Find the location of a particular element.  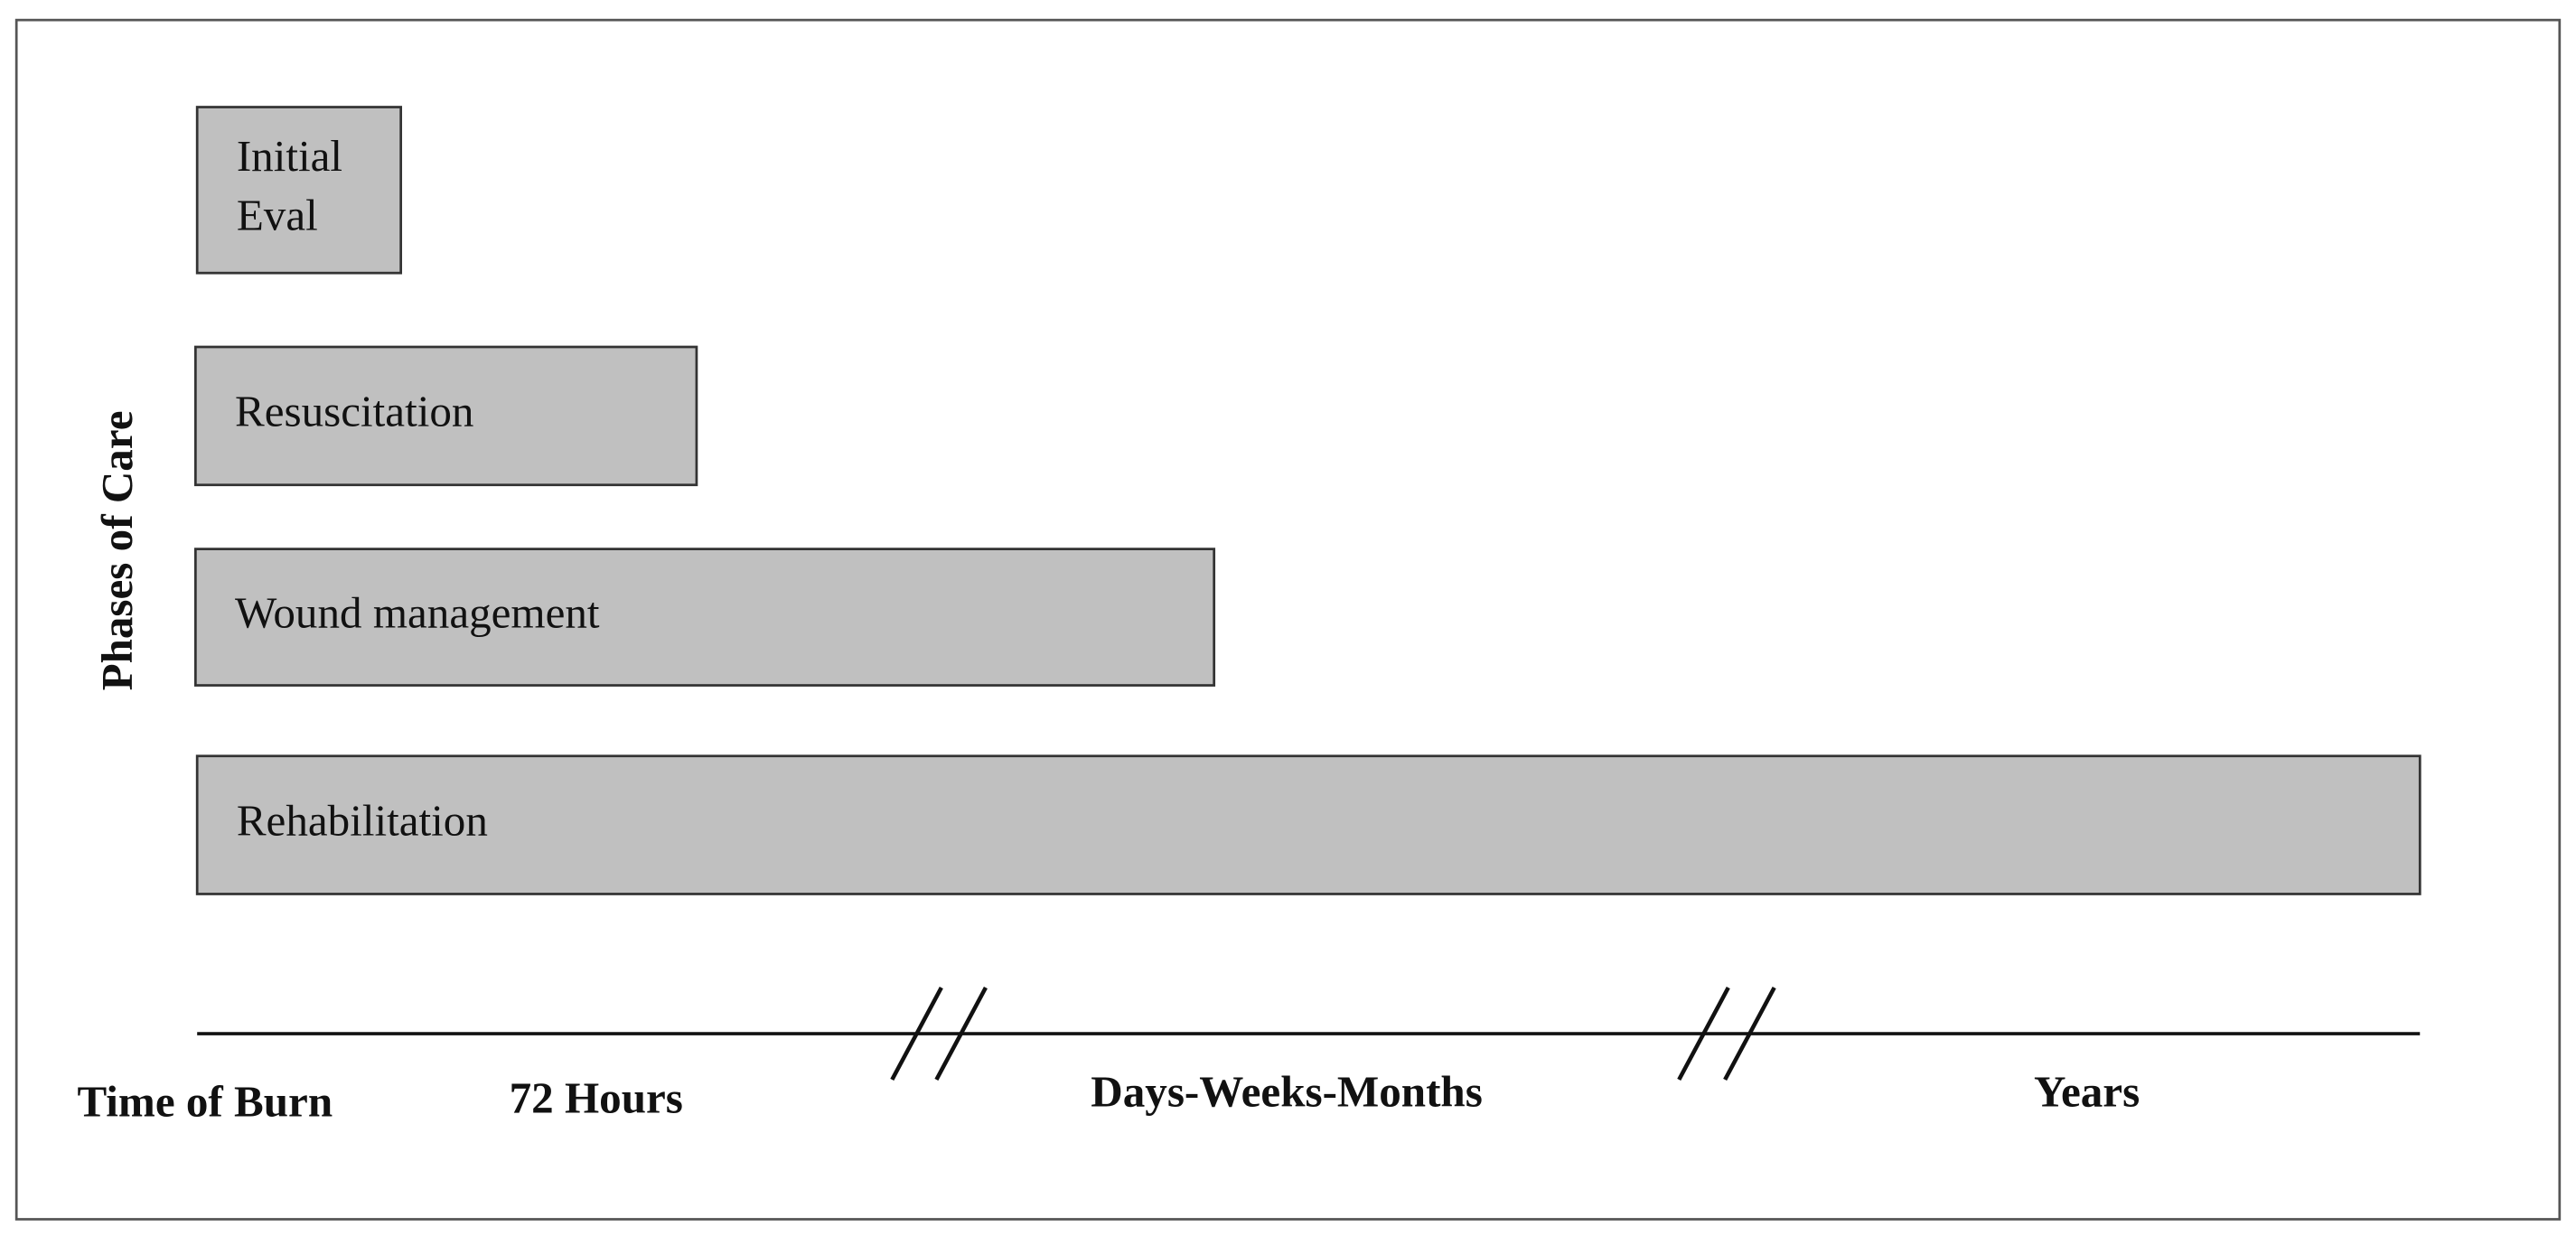

timeline-label: Years is located at coordinates (2087, 1091).